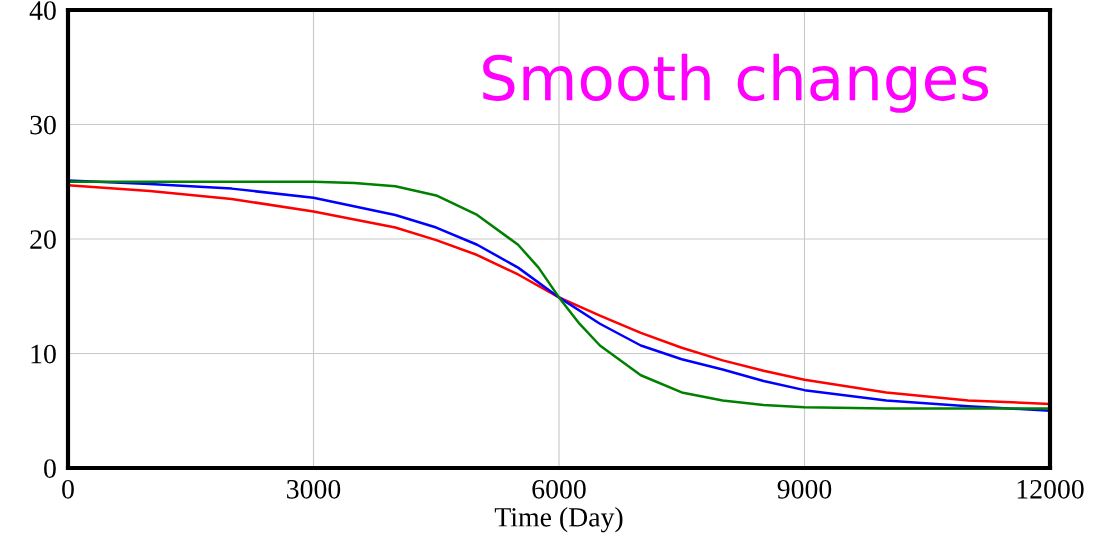 Image resolution: width=1094 pixels, height=553 pixels. I want to click on y-tick-label: 10, so click(43, 354).